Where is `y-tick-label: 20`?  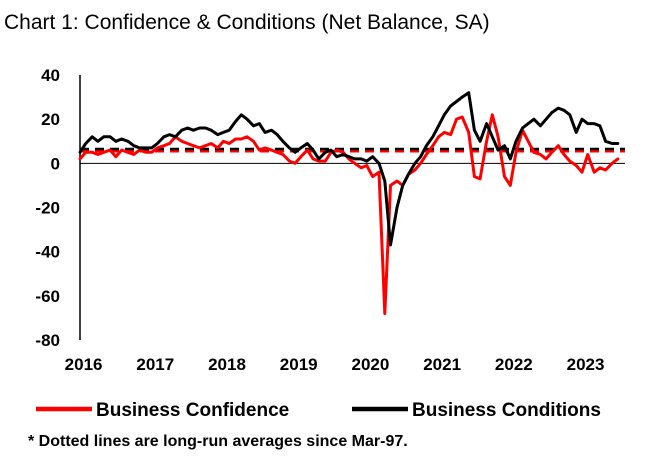 y-tick-label: 20 is located at coordinates (50, 119).